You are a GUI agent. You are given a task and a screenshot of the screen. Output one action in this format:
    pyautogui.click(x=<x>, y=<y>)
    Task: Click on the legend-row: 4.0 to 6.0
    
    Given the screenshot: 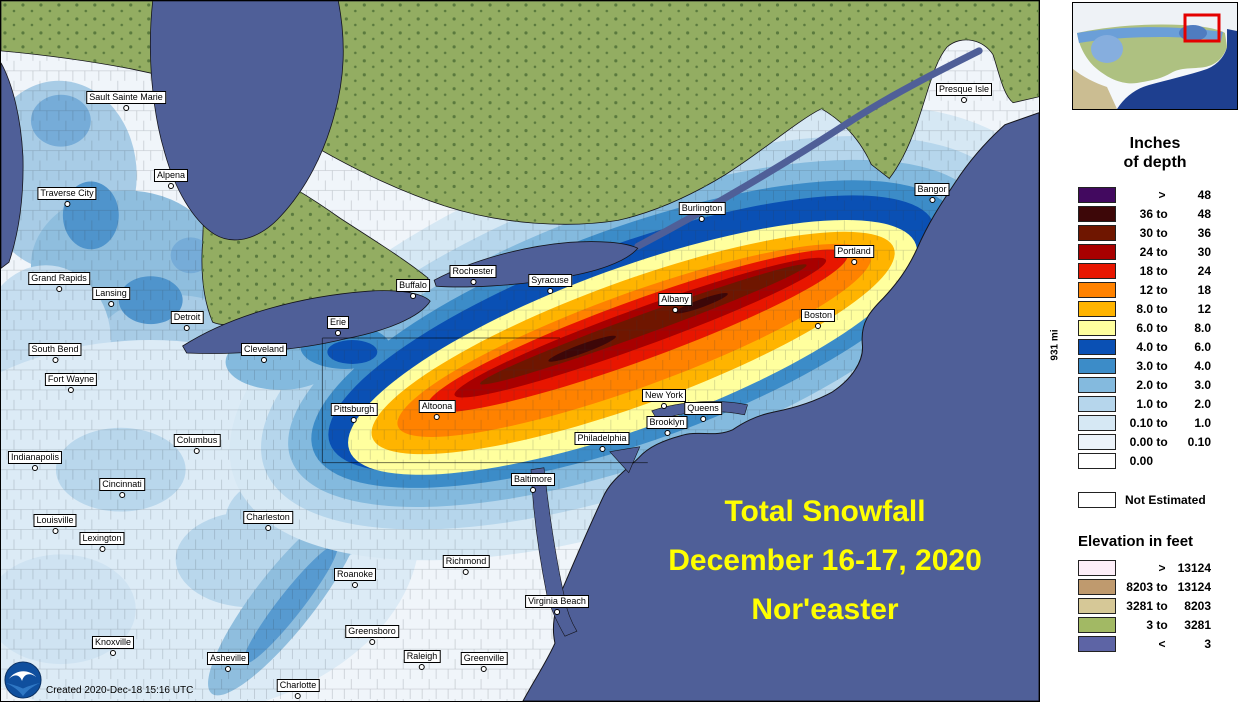 What is the action you would take?
    pyautogui.click(x=1159, y=346)
    